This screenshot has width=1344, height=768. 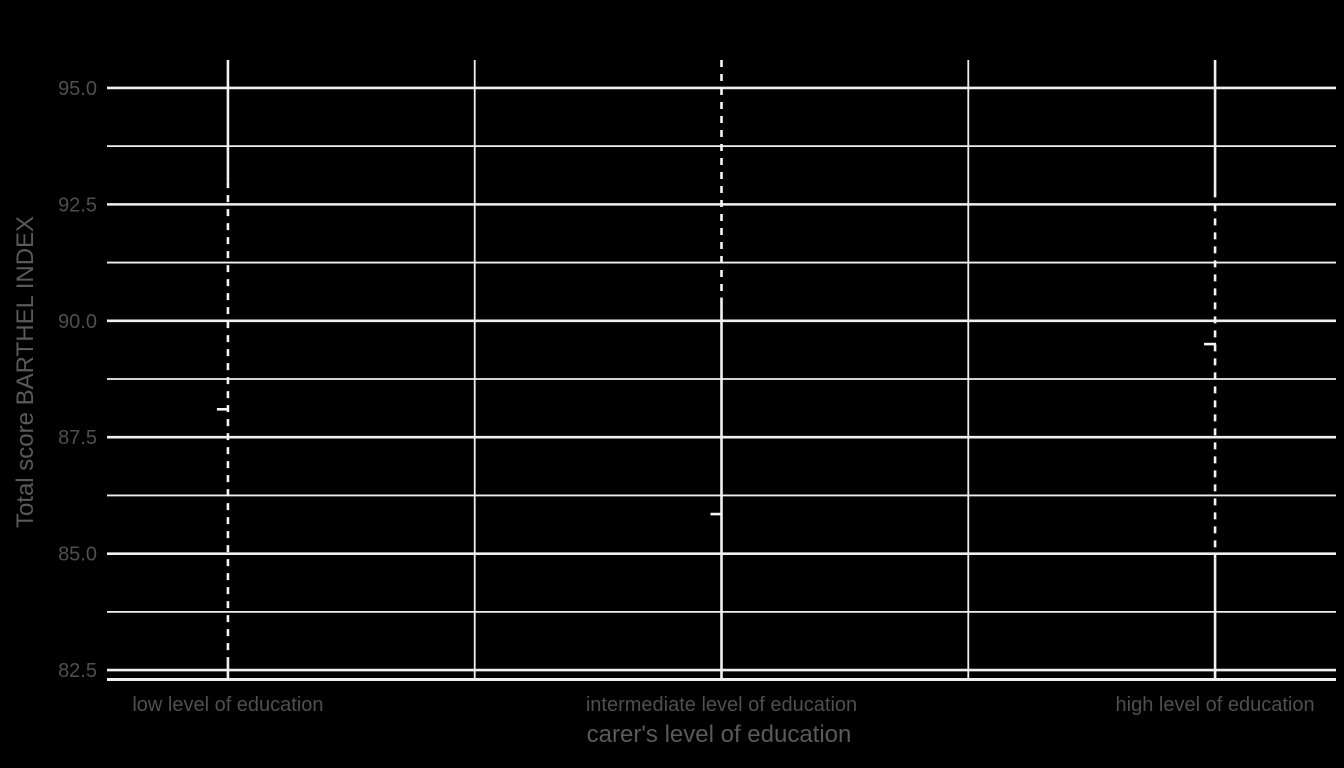 I want to click on y-tick-label: 85.0, so click(x=77, y=555).